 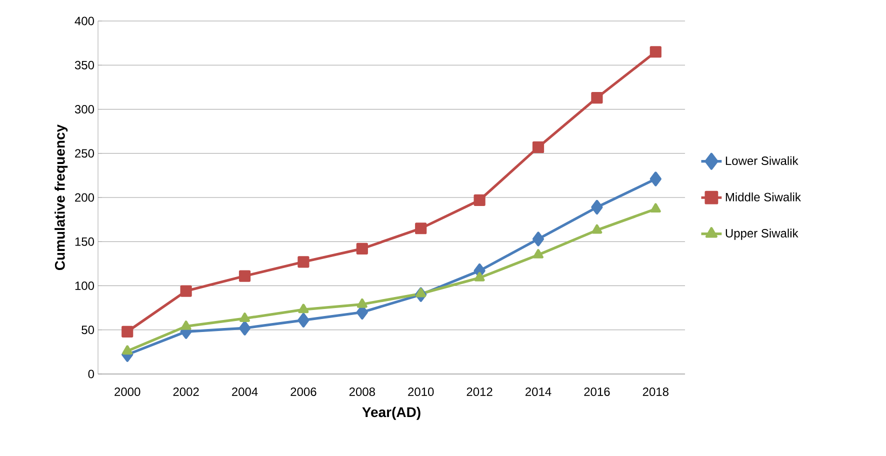 I want to click on y-tick-label: 200, so click(x=84, y=197).